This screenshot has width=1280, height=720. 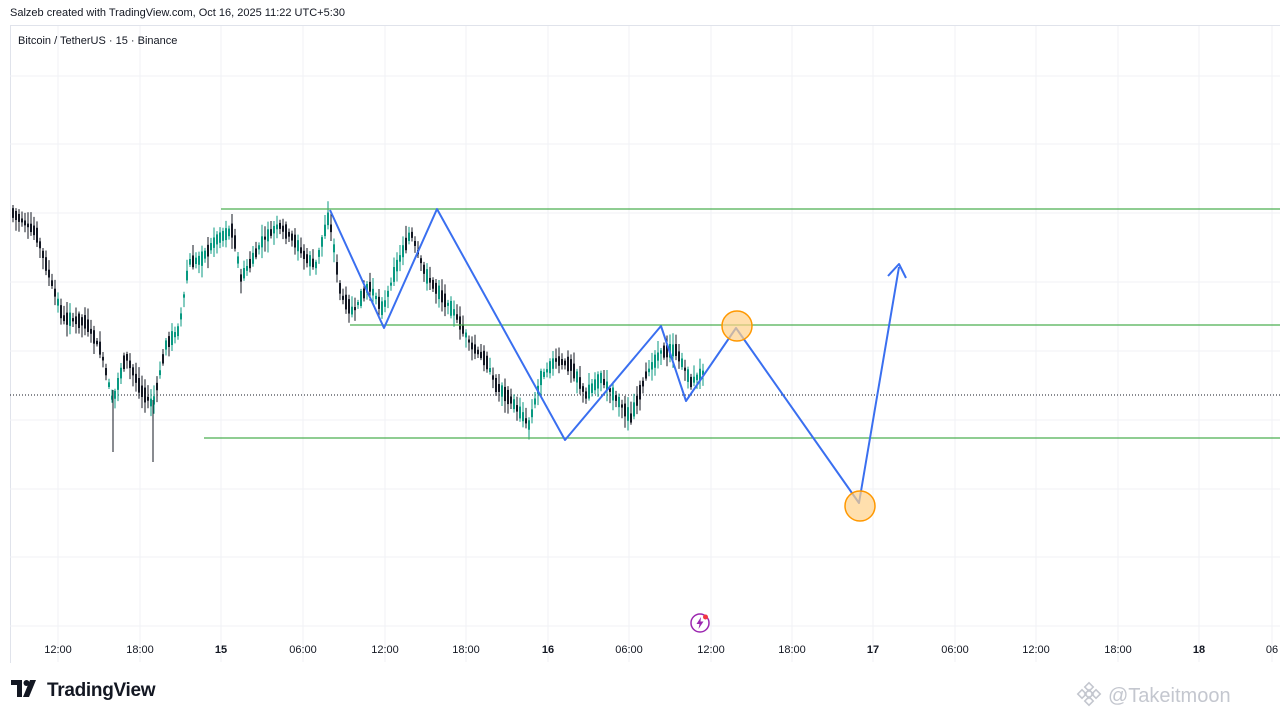 What do you see at coordinates (700, 623) in the screenshot?
I see `lightning-event-icon` at bounding box center [700, 623].